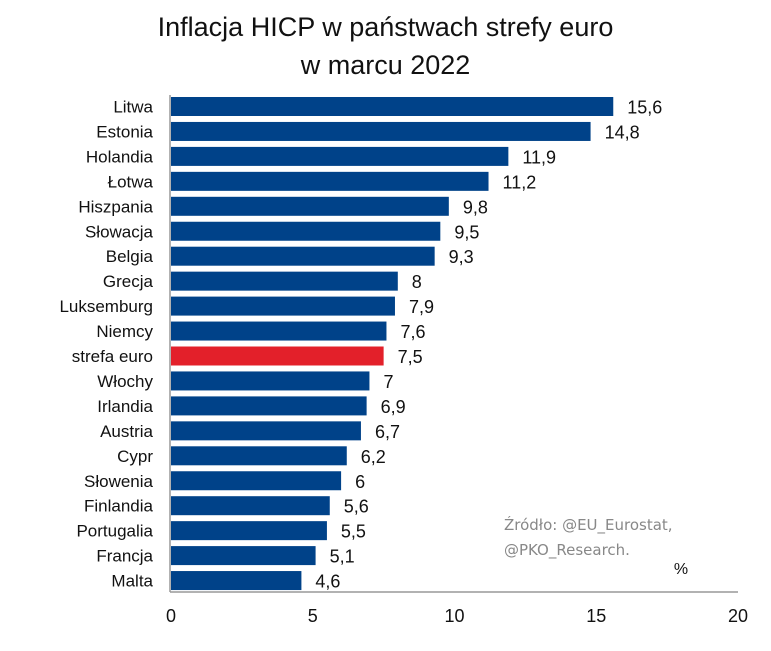 This screenshot has height=651, width=771. What do you see at coordinates (342, 557) in the screenshot?
I see `value-label-18: 5,1` at bounding box center [342, 557].